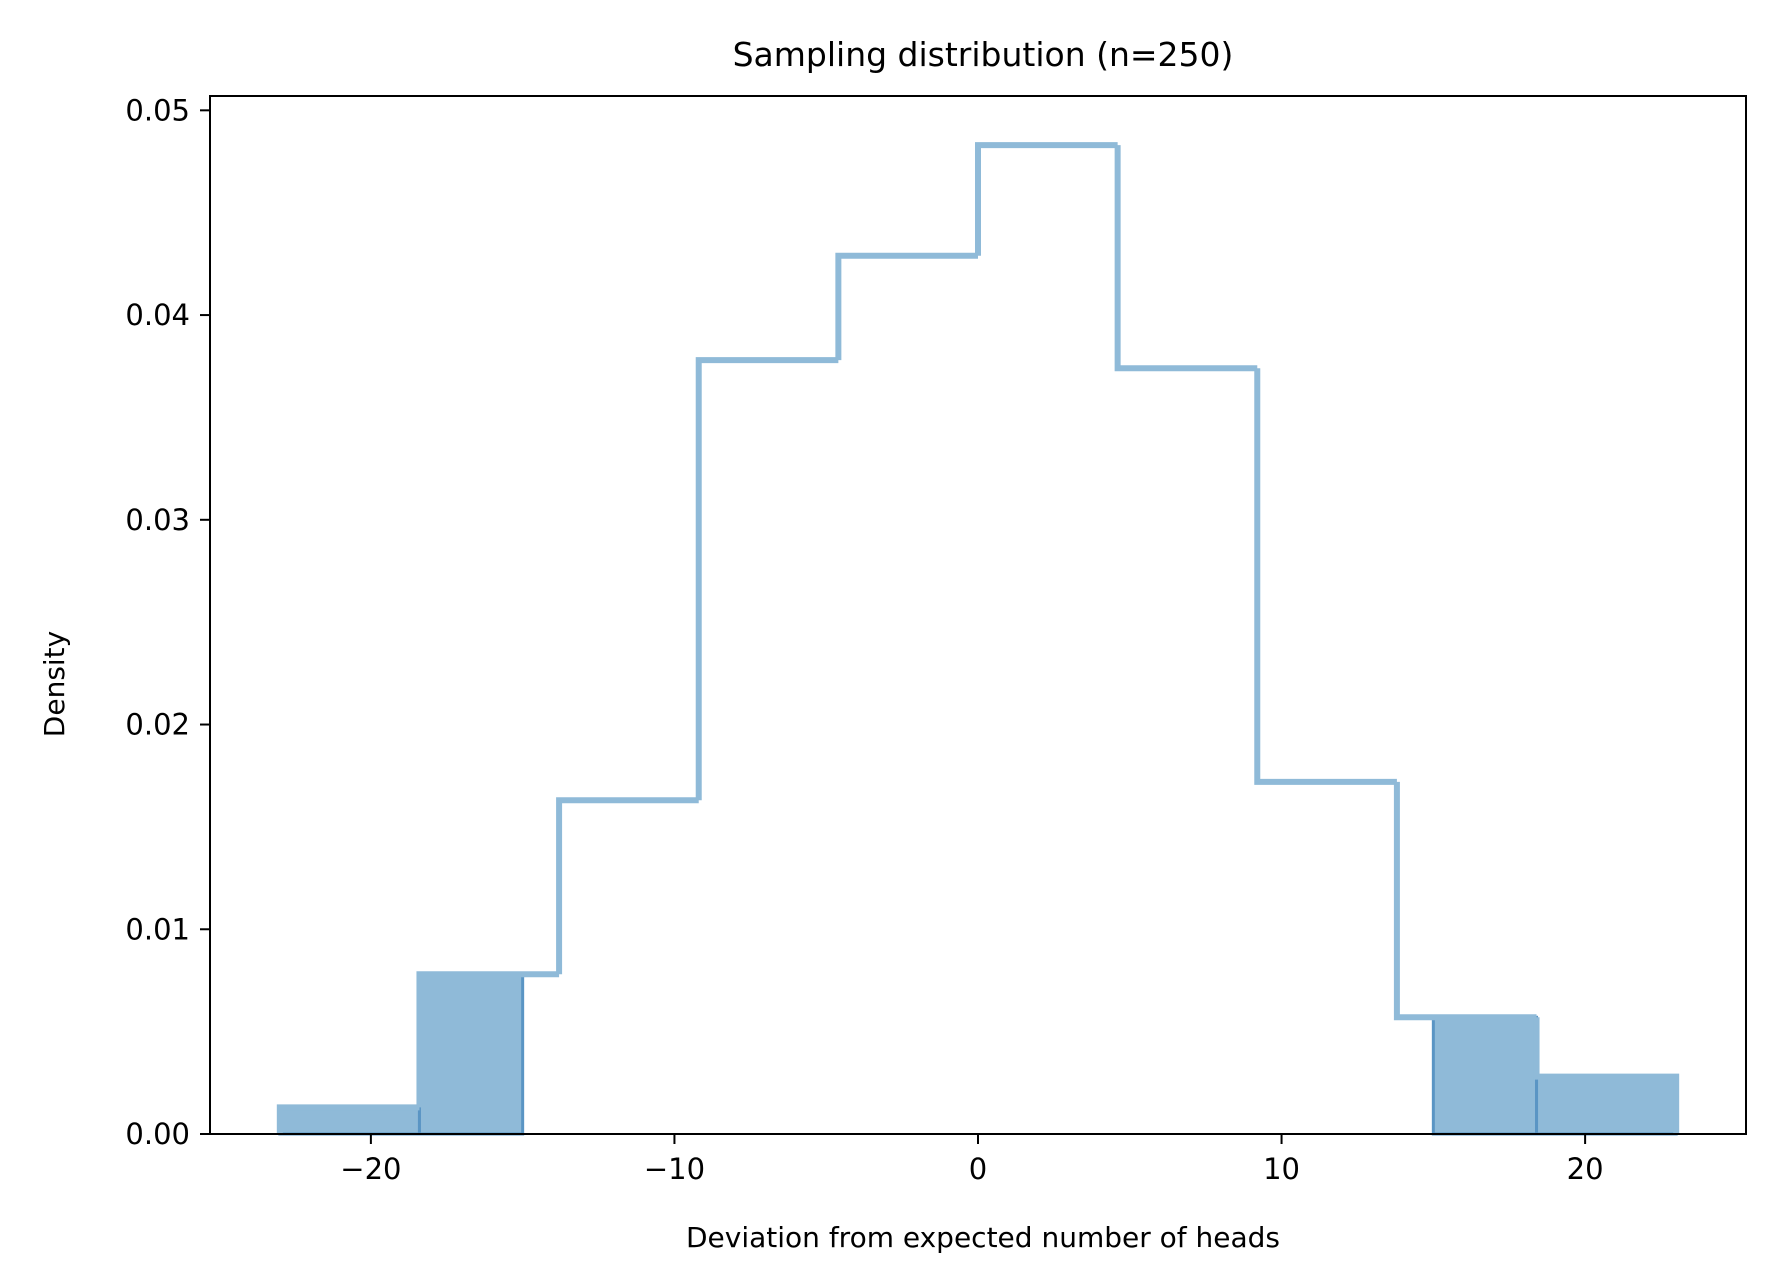 The width and height of the screenshot is (1770, 1286). Describe the element at coordinates (978, 1169) in the screenshot. I see `x-tick-label: 0` at that location.